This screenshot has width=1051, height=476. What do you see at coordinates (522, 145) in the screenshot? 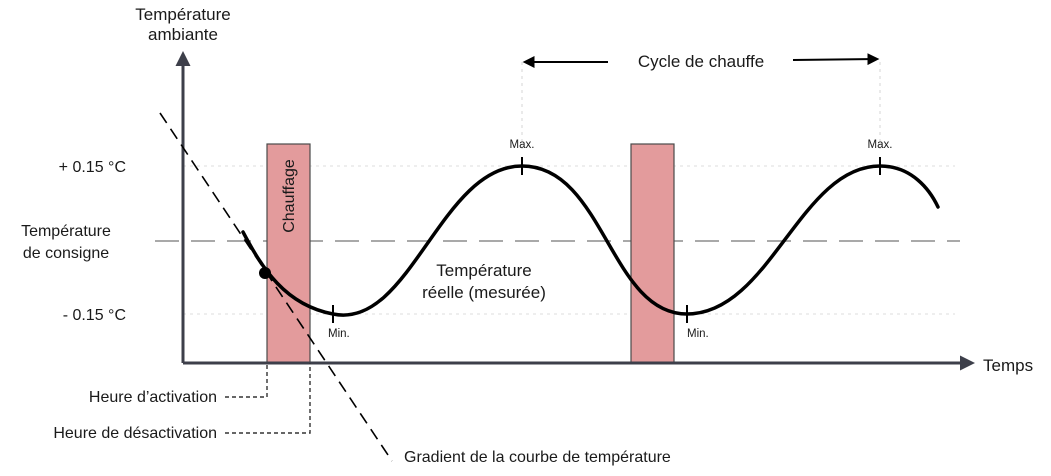
I see `max-label-1: Max.` at bounding box center [522, 145].